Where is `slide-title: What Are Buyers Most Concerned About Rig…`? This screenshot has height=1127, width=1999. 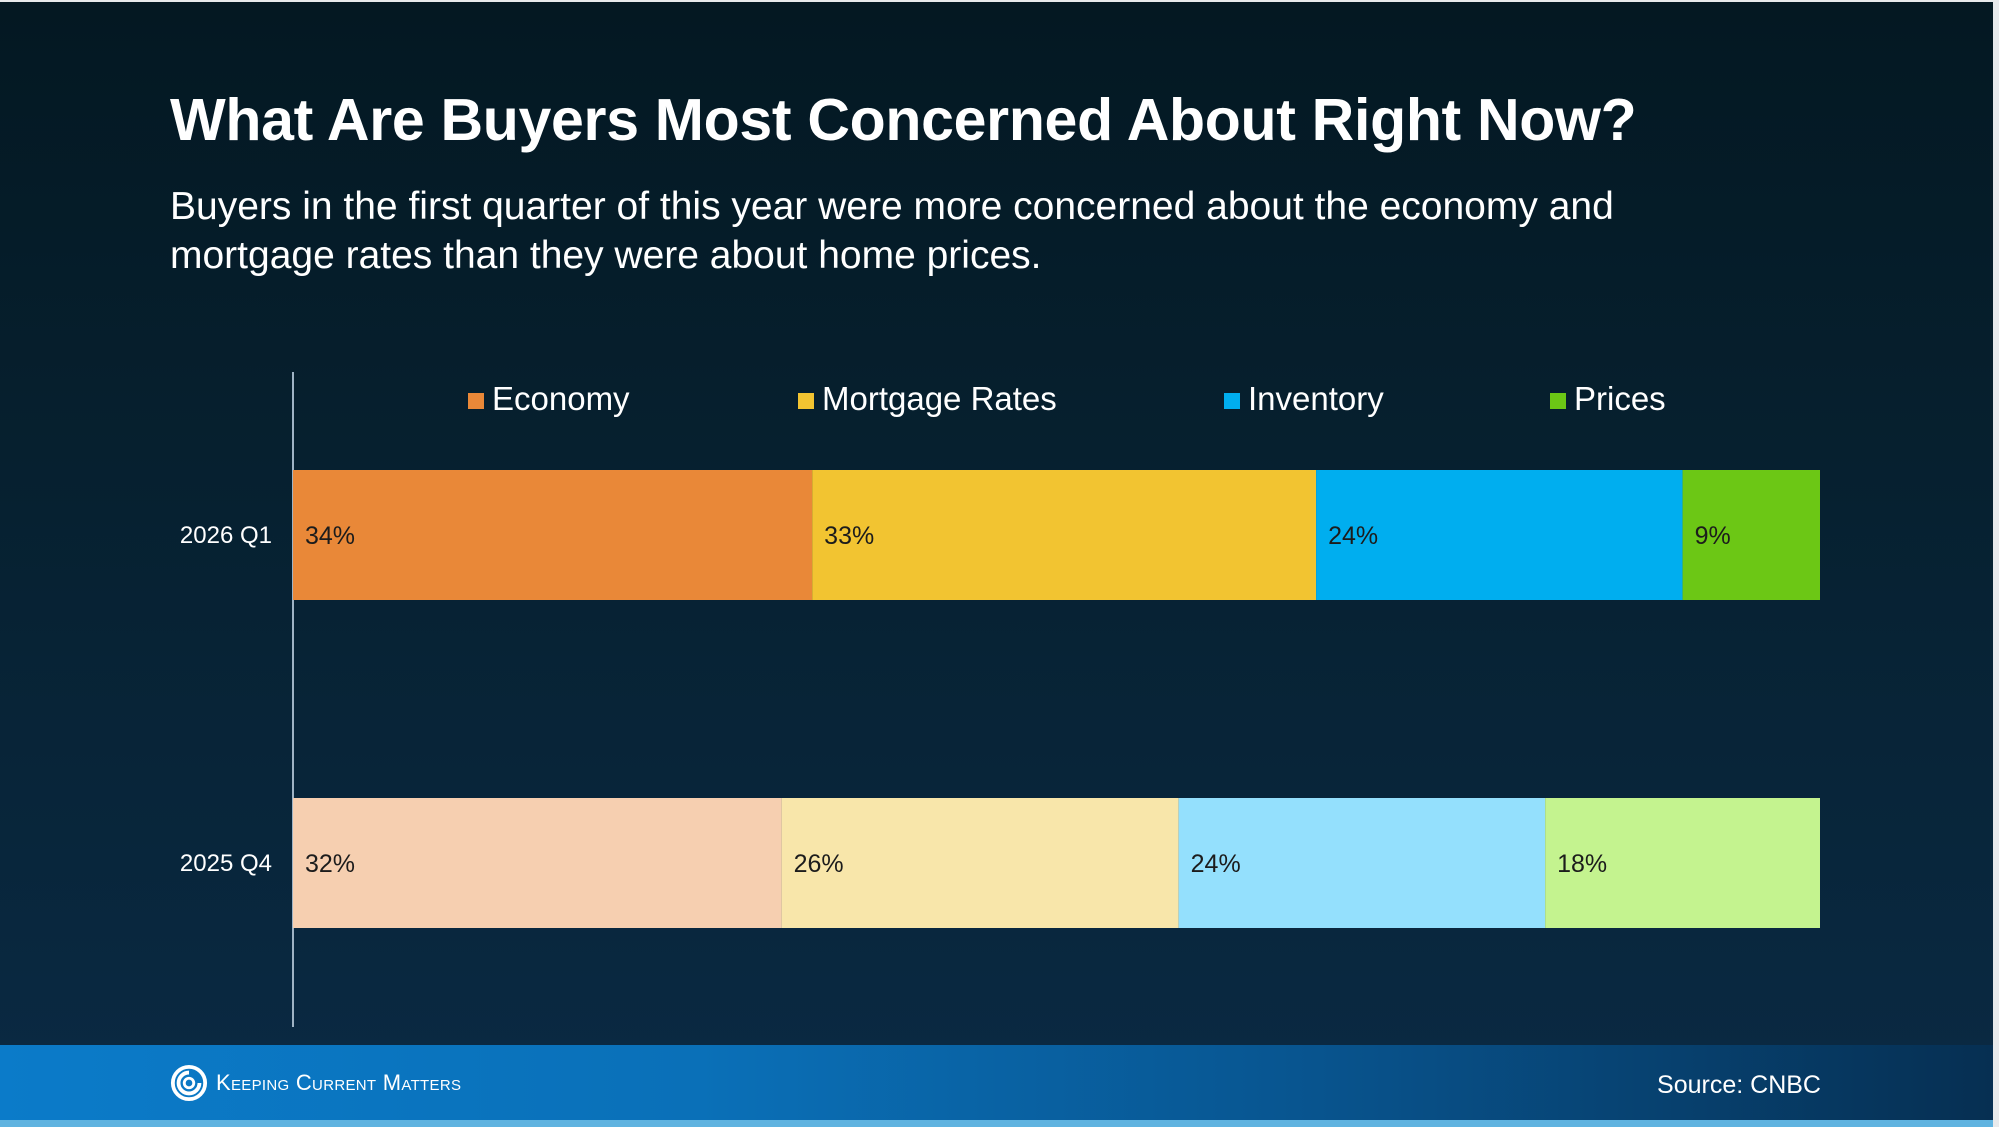 slide-title: What Are Buyers Most Concerned About Rig… is located at coordinates (903, 120).